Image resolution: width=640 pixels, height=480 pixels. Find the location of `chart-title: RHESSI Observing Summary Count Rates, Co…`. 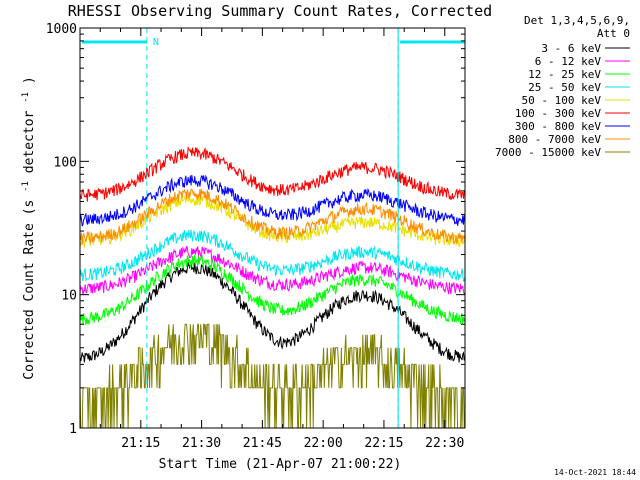

chart-title: RHESSI Observing Summary Count Rates, Co… is located at coordinates (280, 11).